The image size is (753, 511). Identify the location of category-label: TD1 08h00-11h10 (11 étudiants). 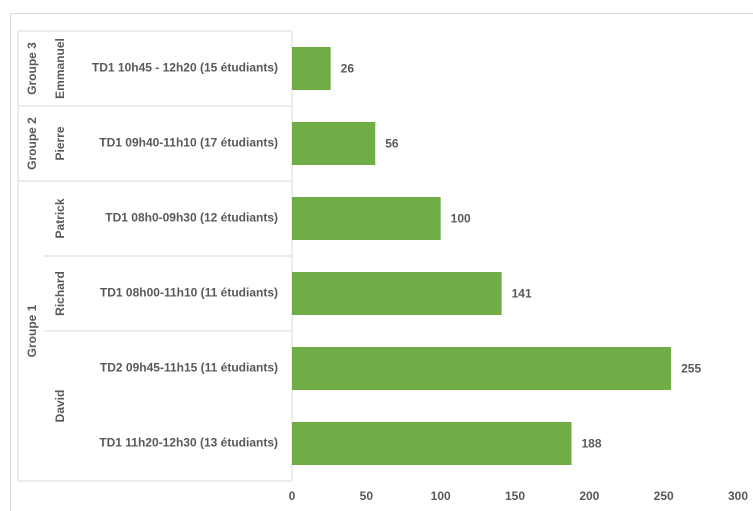
(189, 293).